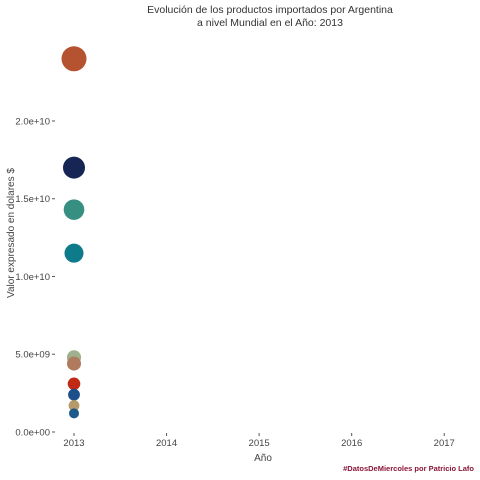 The width and height of the screenshot is (480, 480). I want to click on y-axis-label: Valor expresado en dolares $, so click(11, 233).